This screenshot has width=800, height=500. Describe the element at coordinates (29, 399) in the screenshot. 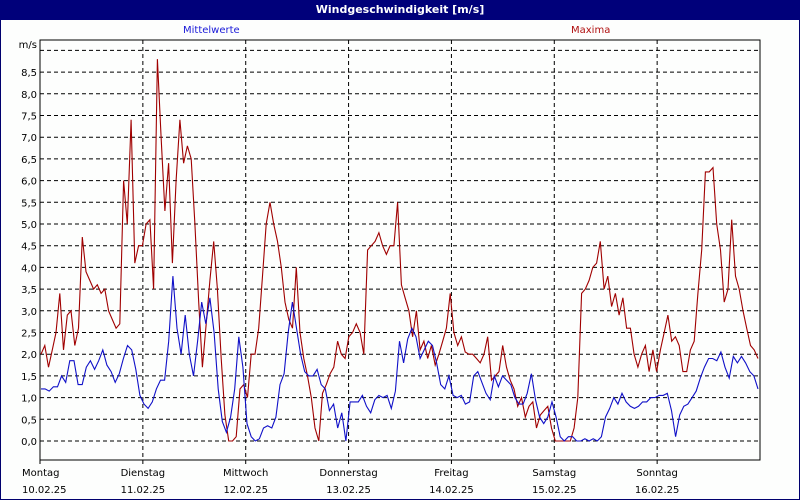

I see `y-tick-label: 1,0` at that location.